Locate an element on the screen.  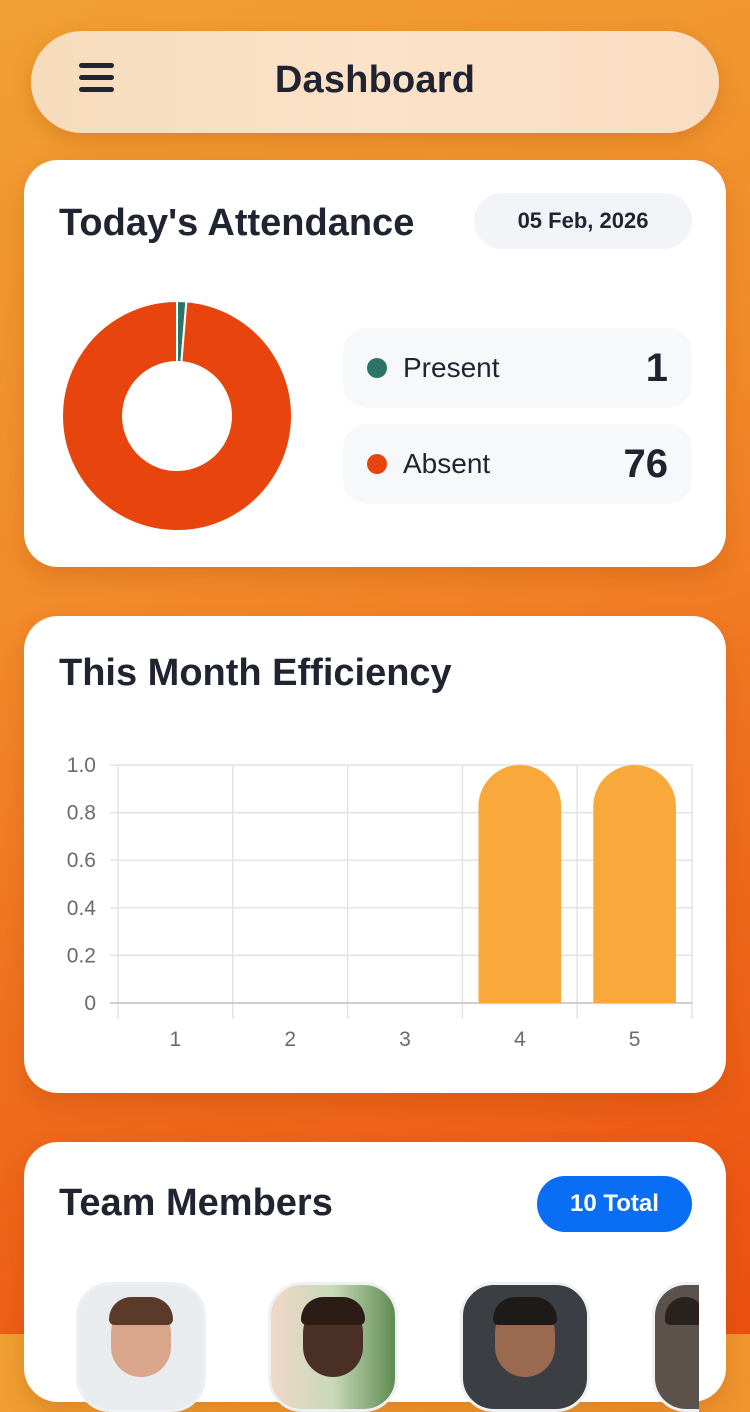
efficiency-title: This Month Efficiency is located at coordinates (255, 673).